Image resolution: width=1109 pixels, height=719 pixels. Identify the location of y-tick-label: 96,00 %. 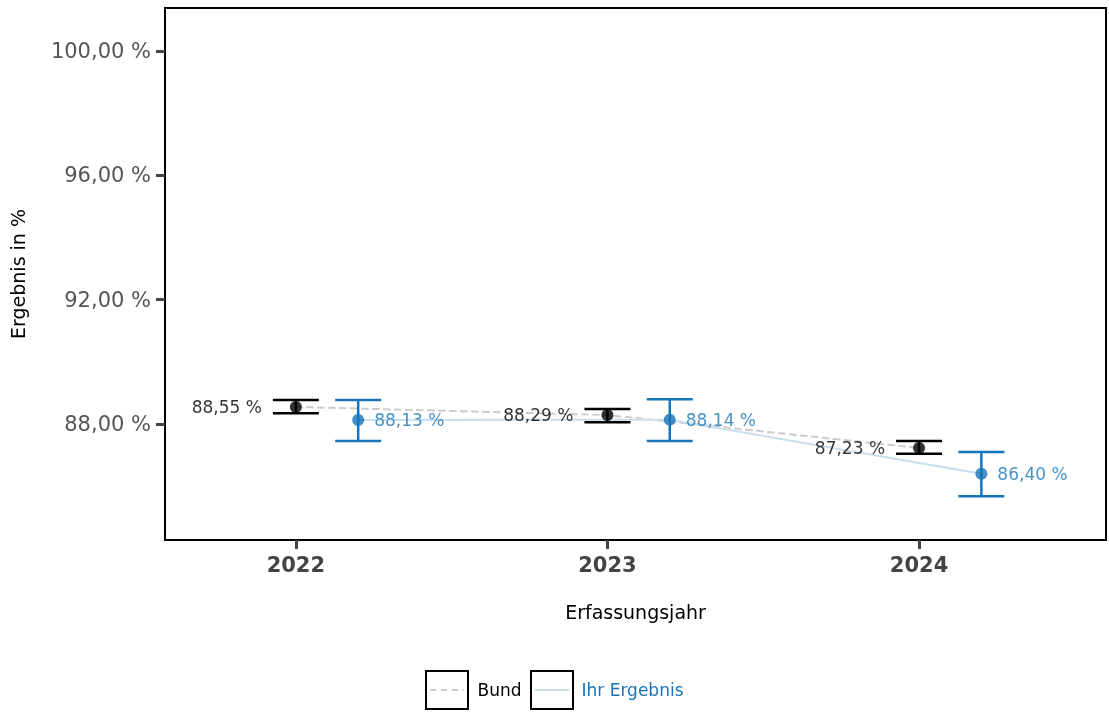
(107, 175).